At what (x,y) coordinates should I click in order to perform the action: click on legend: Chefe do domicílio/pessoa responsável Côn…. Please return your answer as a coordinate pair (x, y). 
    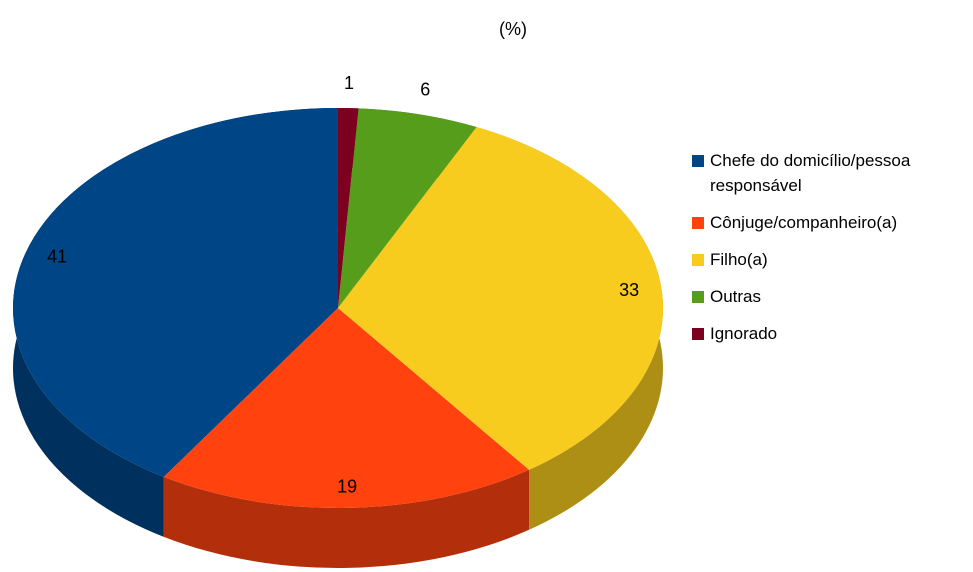
    Looking at the image, I should click on (832, 253).